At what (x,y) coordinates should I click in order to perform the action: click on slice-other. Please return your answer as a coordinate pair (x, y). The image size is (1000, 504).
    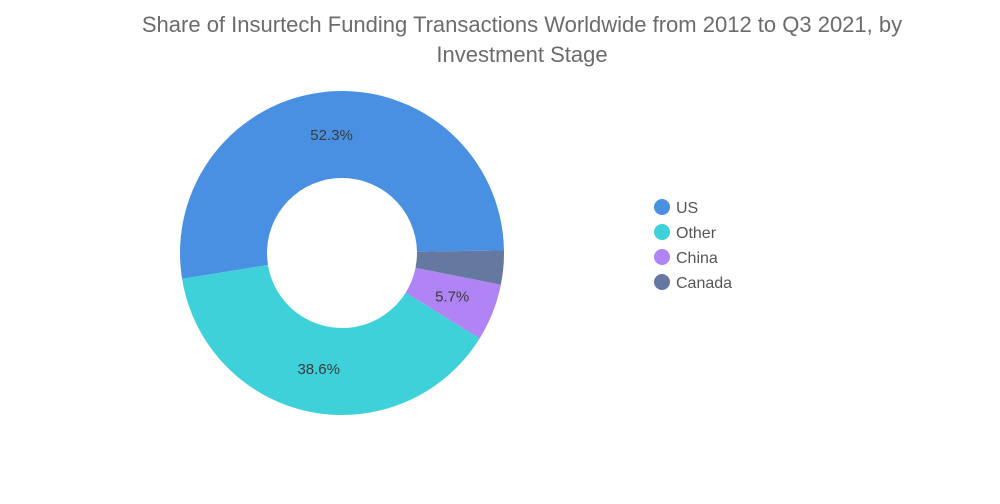
    Looking at the image, I should click on (331, 339).